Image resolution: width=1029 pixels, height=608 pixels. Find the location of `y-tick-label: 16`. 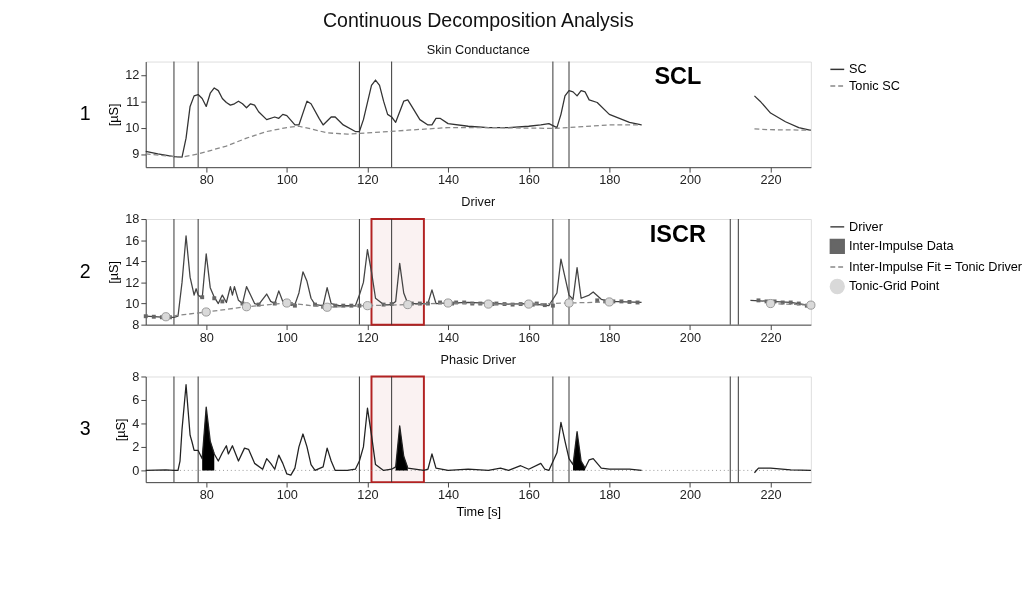

y-tick-label: 16 is located at coordinates (132, 240).